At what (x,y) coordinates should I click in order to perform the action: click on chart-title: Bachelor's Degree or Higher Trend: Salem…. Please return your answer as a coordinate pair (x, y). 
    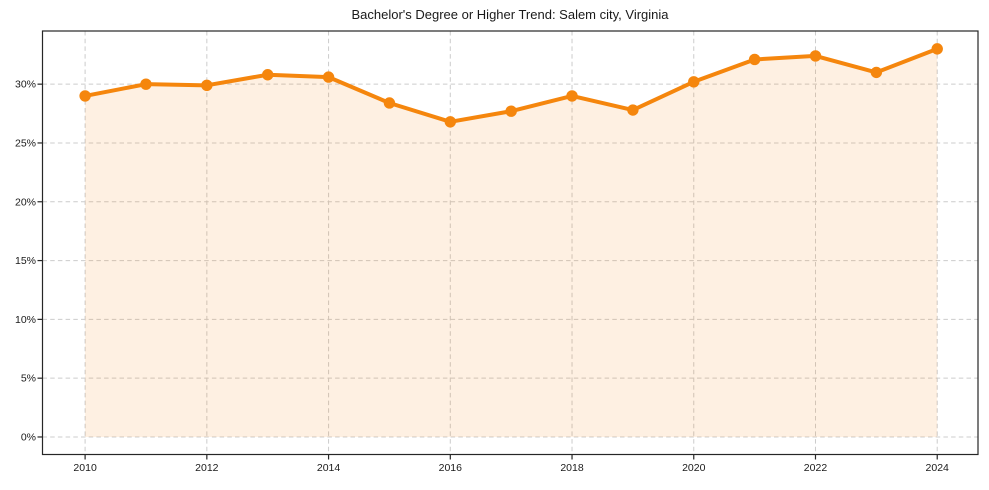
    Looking at the image, I should click on (510, 14).